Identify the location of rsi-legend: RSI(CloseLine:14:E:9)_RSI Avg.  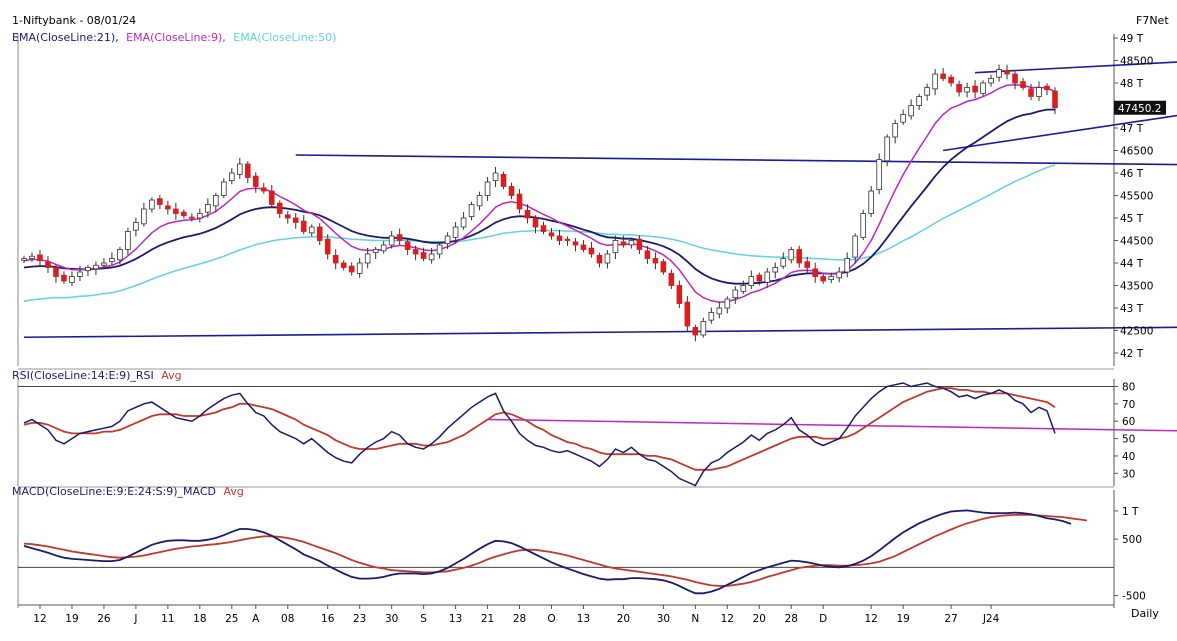
(97, 375).